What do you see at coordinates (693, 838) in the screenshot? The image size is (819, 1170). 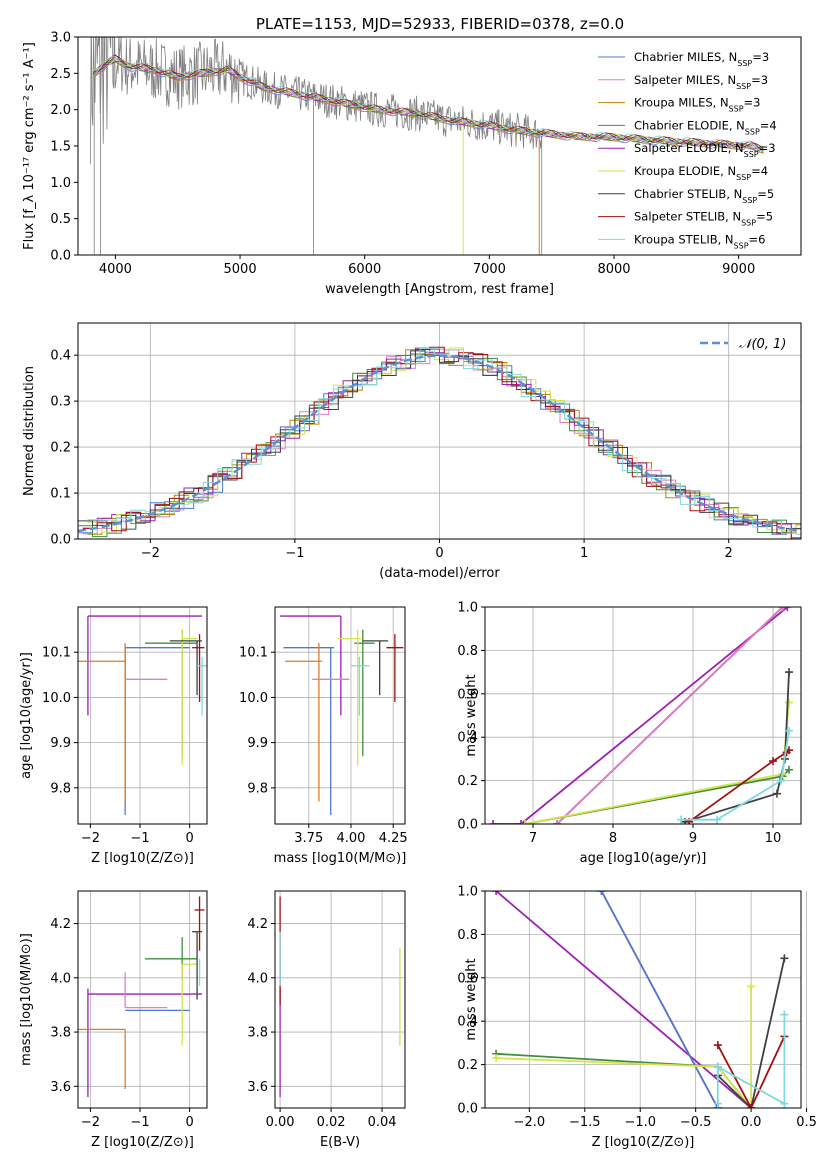 I see `x-tick-label: 9` at bounding box center [693, 838].